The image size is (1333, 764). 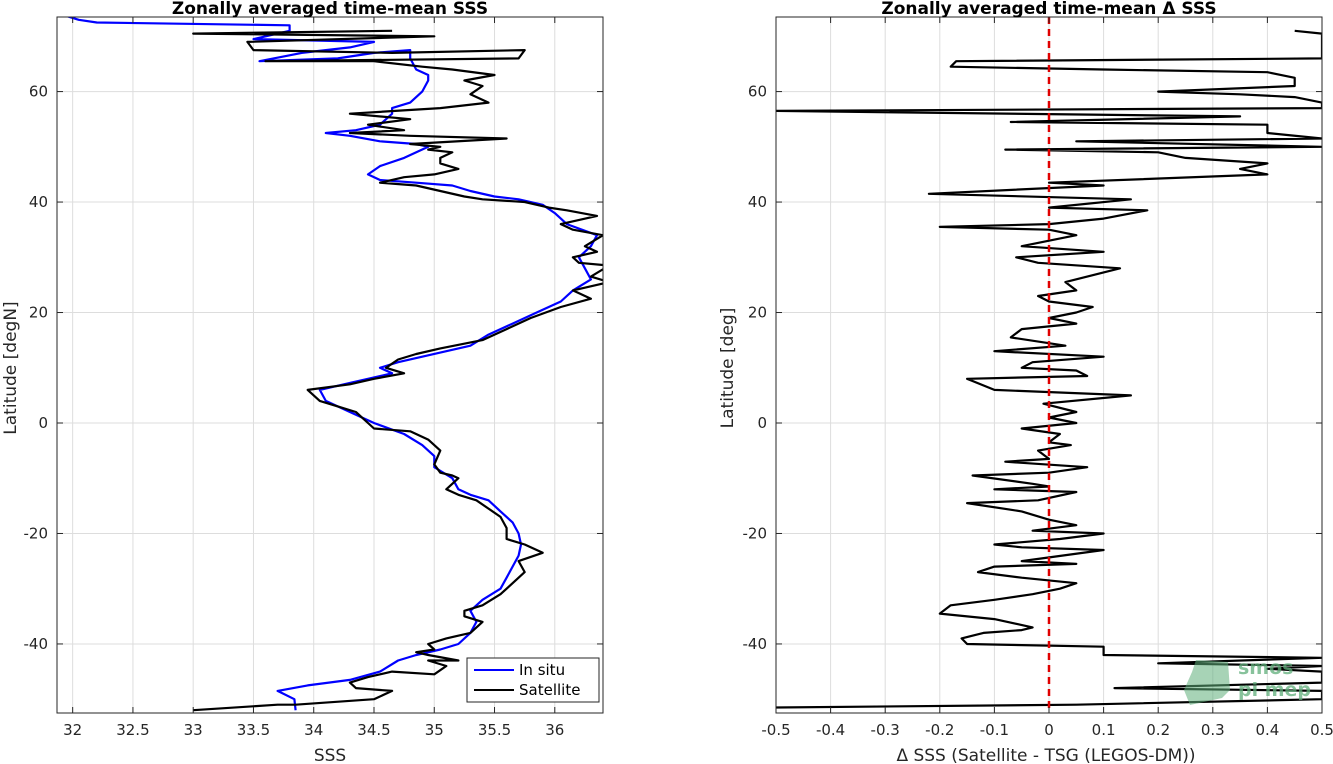 What do you see at coordinates (755, 533) in the screenshot?
I see `delta-sss-y-tick-label: -20` at bounding box center [755, 533].